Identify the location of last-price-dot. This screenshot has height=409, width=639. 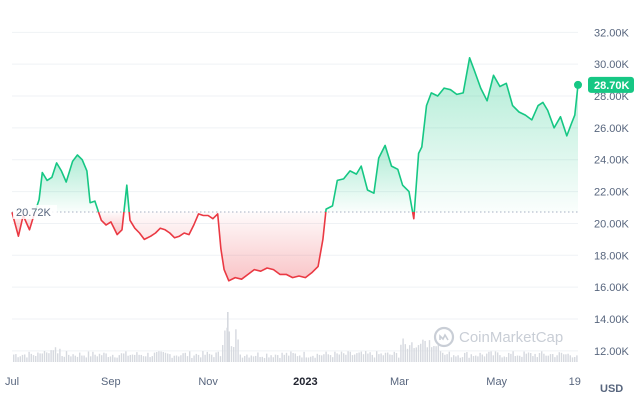
(578, 84).